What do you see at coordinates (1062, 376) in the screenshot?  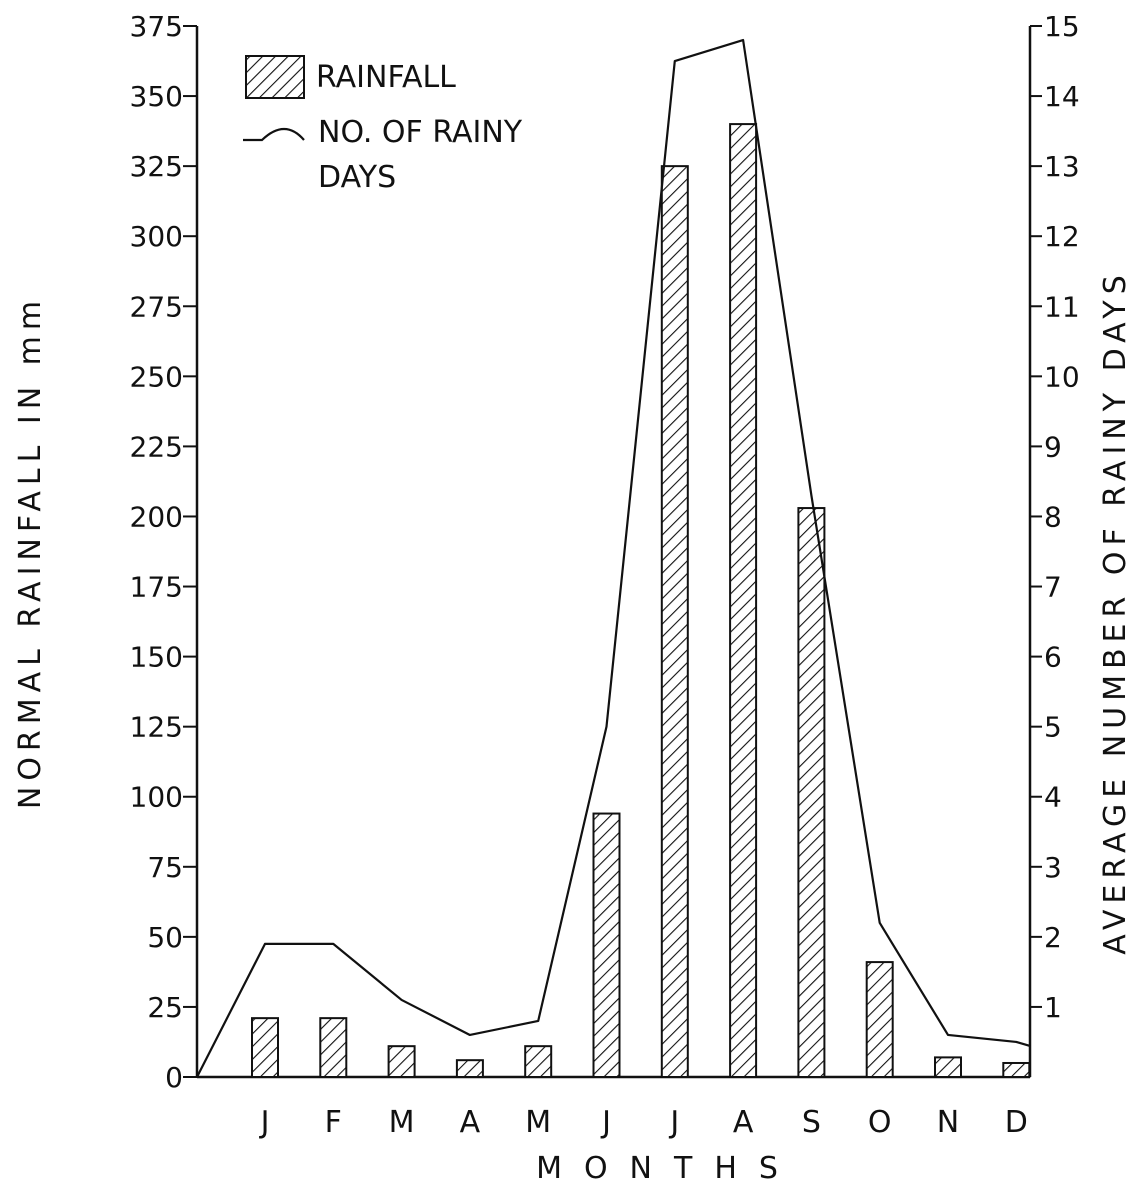 I see `y-right-tick-label: 10` at bounding box center [1062, 376].